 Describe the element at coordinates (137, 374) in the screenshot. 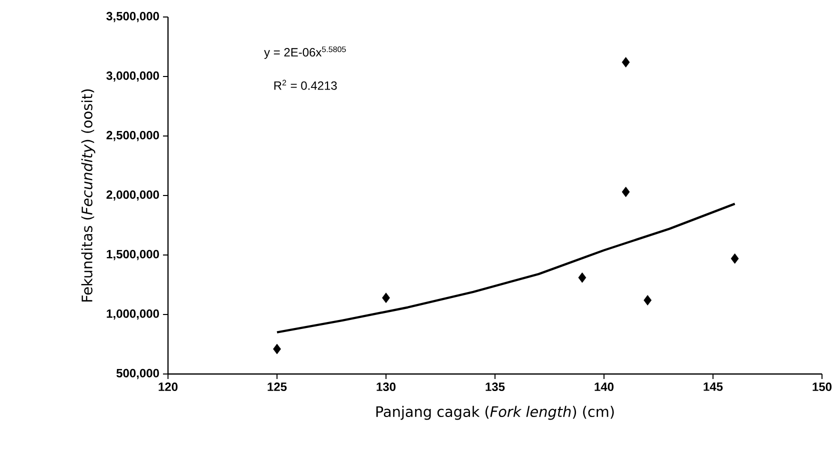

I see `y-tick-label: 500,000` at that location.